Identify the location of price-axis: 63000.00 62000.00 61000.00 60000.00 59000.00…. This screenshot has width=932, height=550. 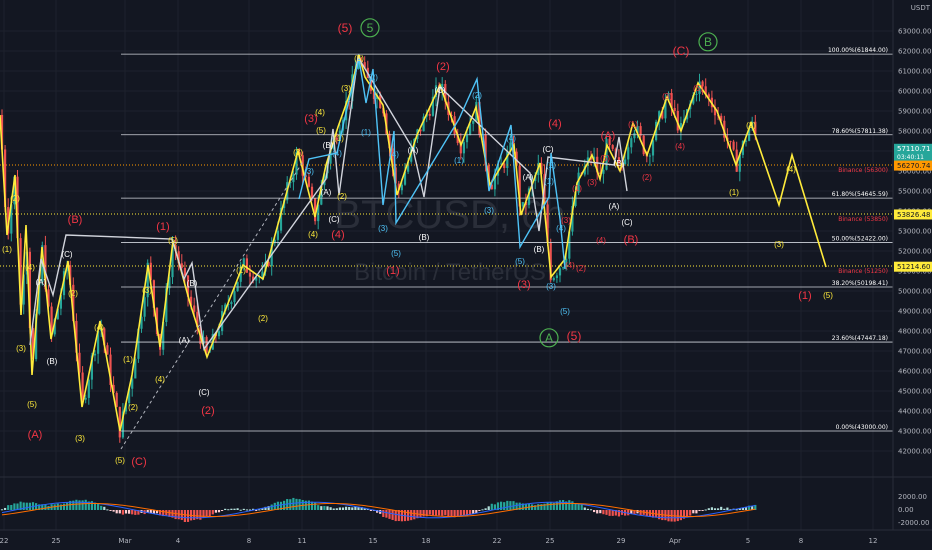
(912, 265).